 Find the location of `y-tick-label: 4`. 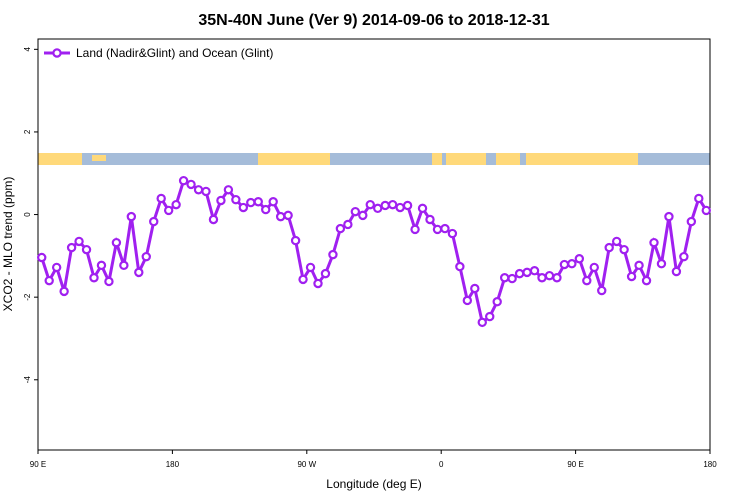

y-tick-label: 4 is located at coordinates (27, 49).